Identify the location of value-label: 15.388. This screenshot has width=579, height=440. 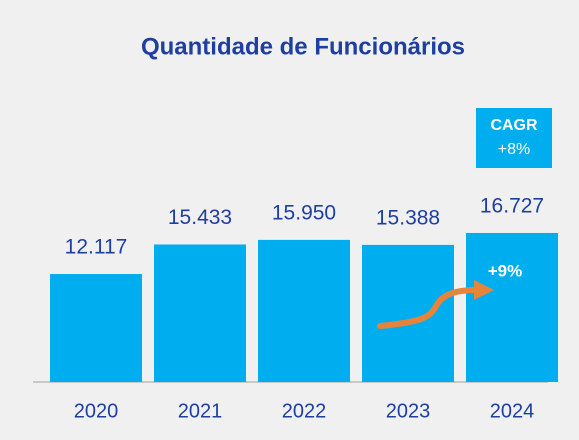
(408, 217).